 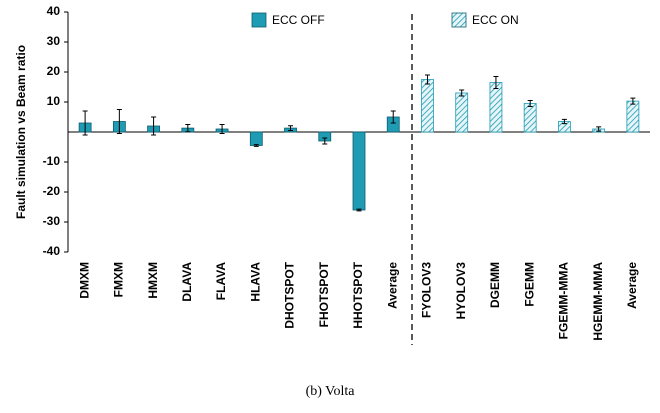 What do you see at coordinates (529, 284) in the screenshot?
I see `x-tick-label: FGEMM` at bounding box center [529, 284].